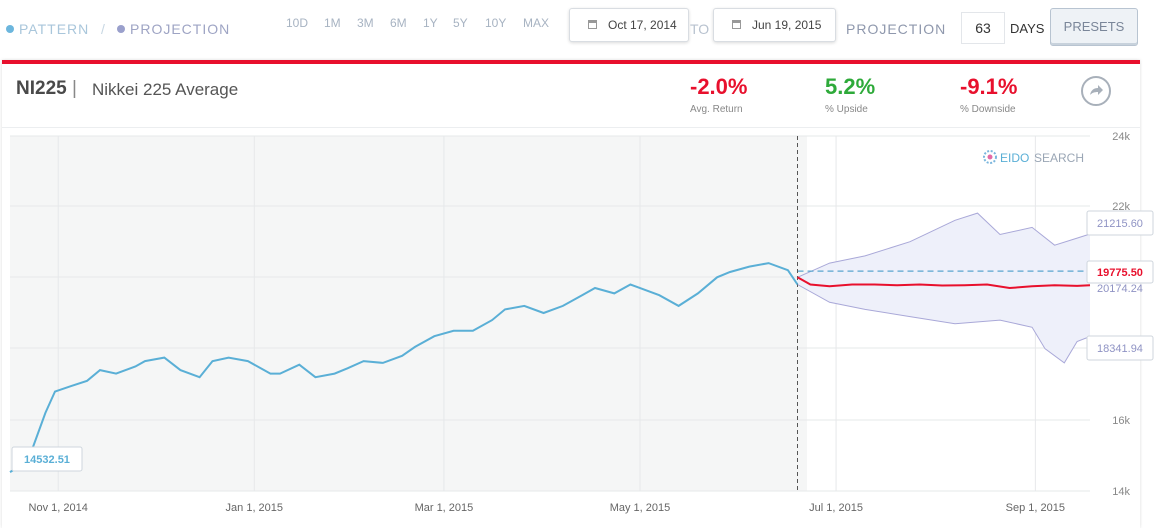 This screenshot has width=1156, height=528. I want to click on eidosearch-watermark: EIDO SEARCH, so click(1033, 157).